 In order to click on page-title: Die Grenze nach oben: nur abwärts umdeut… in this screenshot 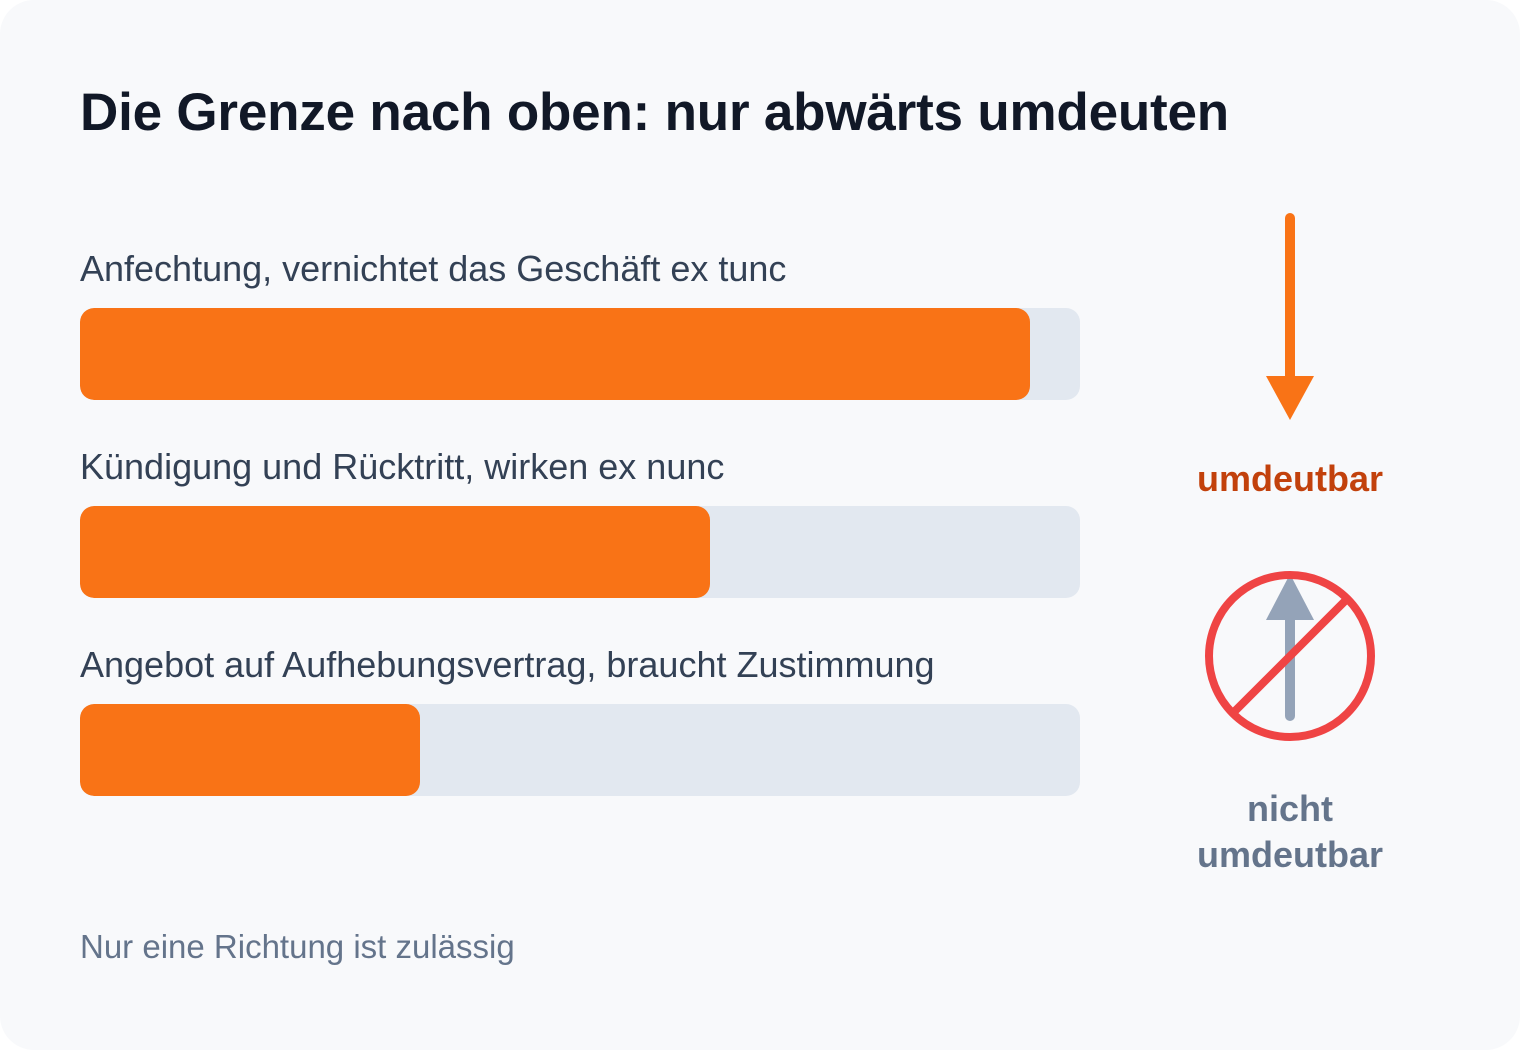, I will do `click(654, 112)`.